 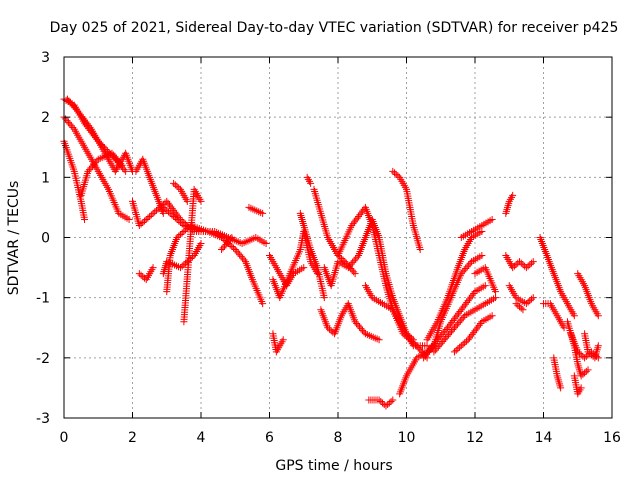 What do you see at coordinates (132, 438) in the screenshot?
I see `x-tick-label: 2` at bounding box center [132, 438].